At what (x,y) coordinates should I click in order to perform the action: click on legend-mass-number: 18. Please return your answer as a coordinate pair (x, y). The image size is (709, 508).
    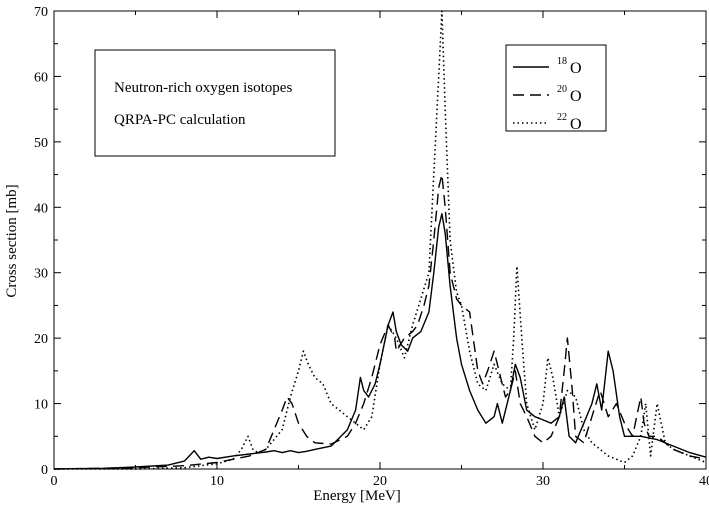
    Looking at the image, I should click on (562, 61).